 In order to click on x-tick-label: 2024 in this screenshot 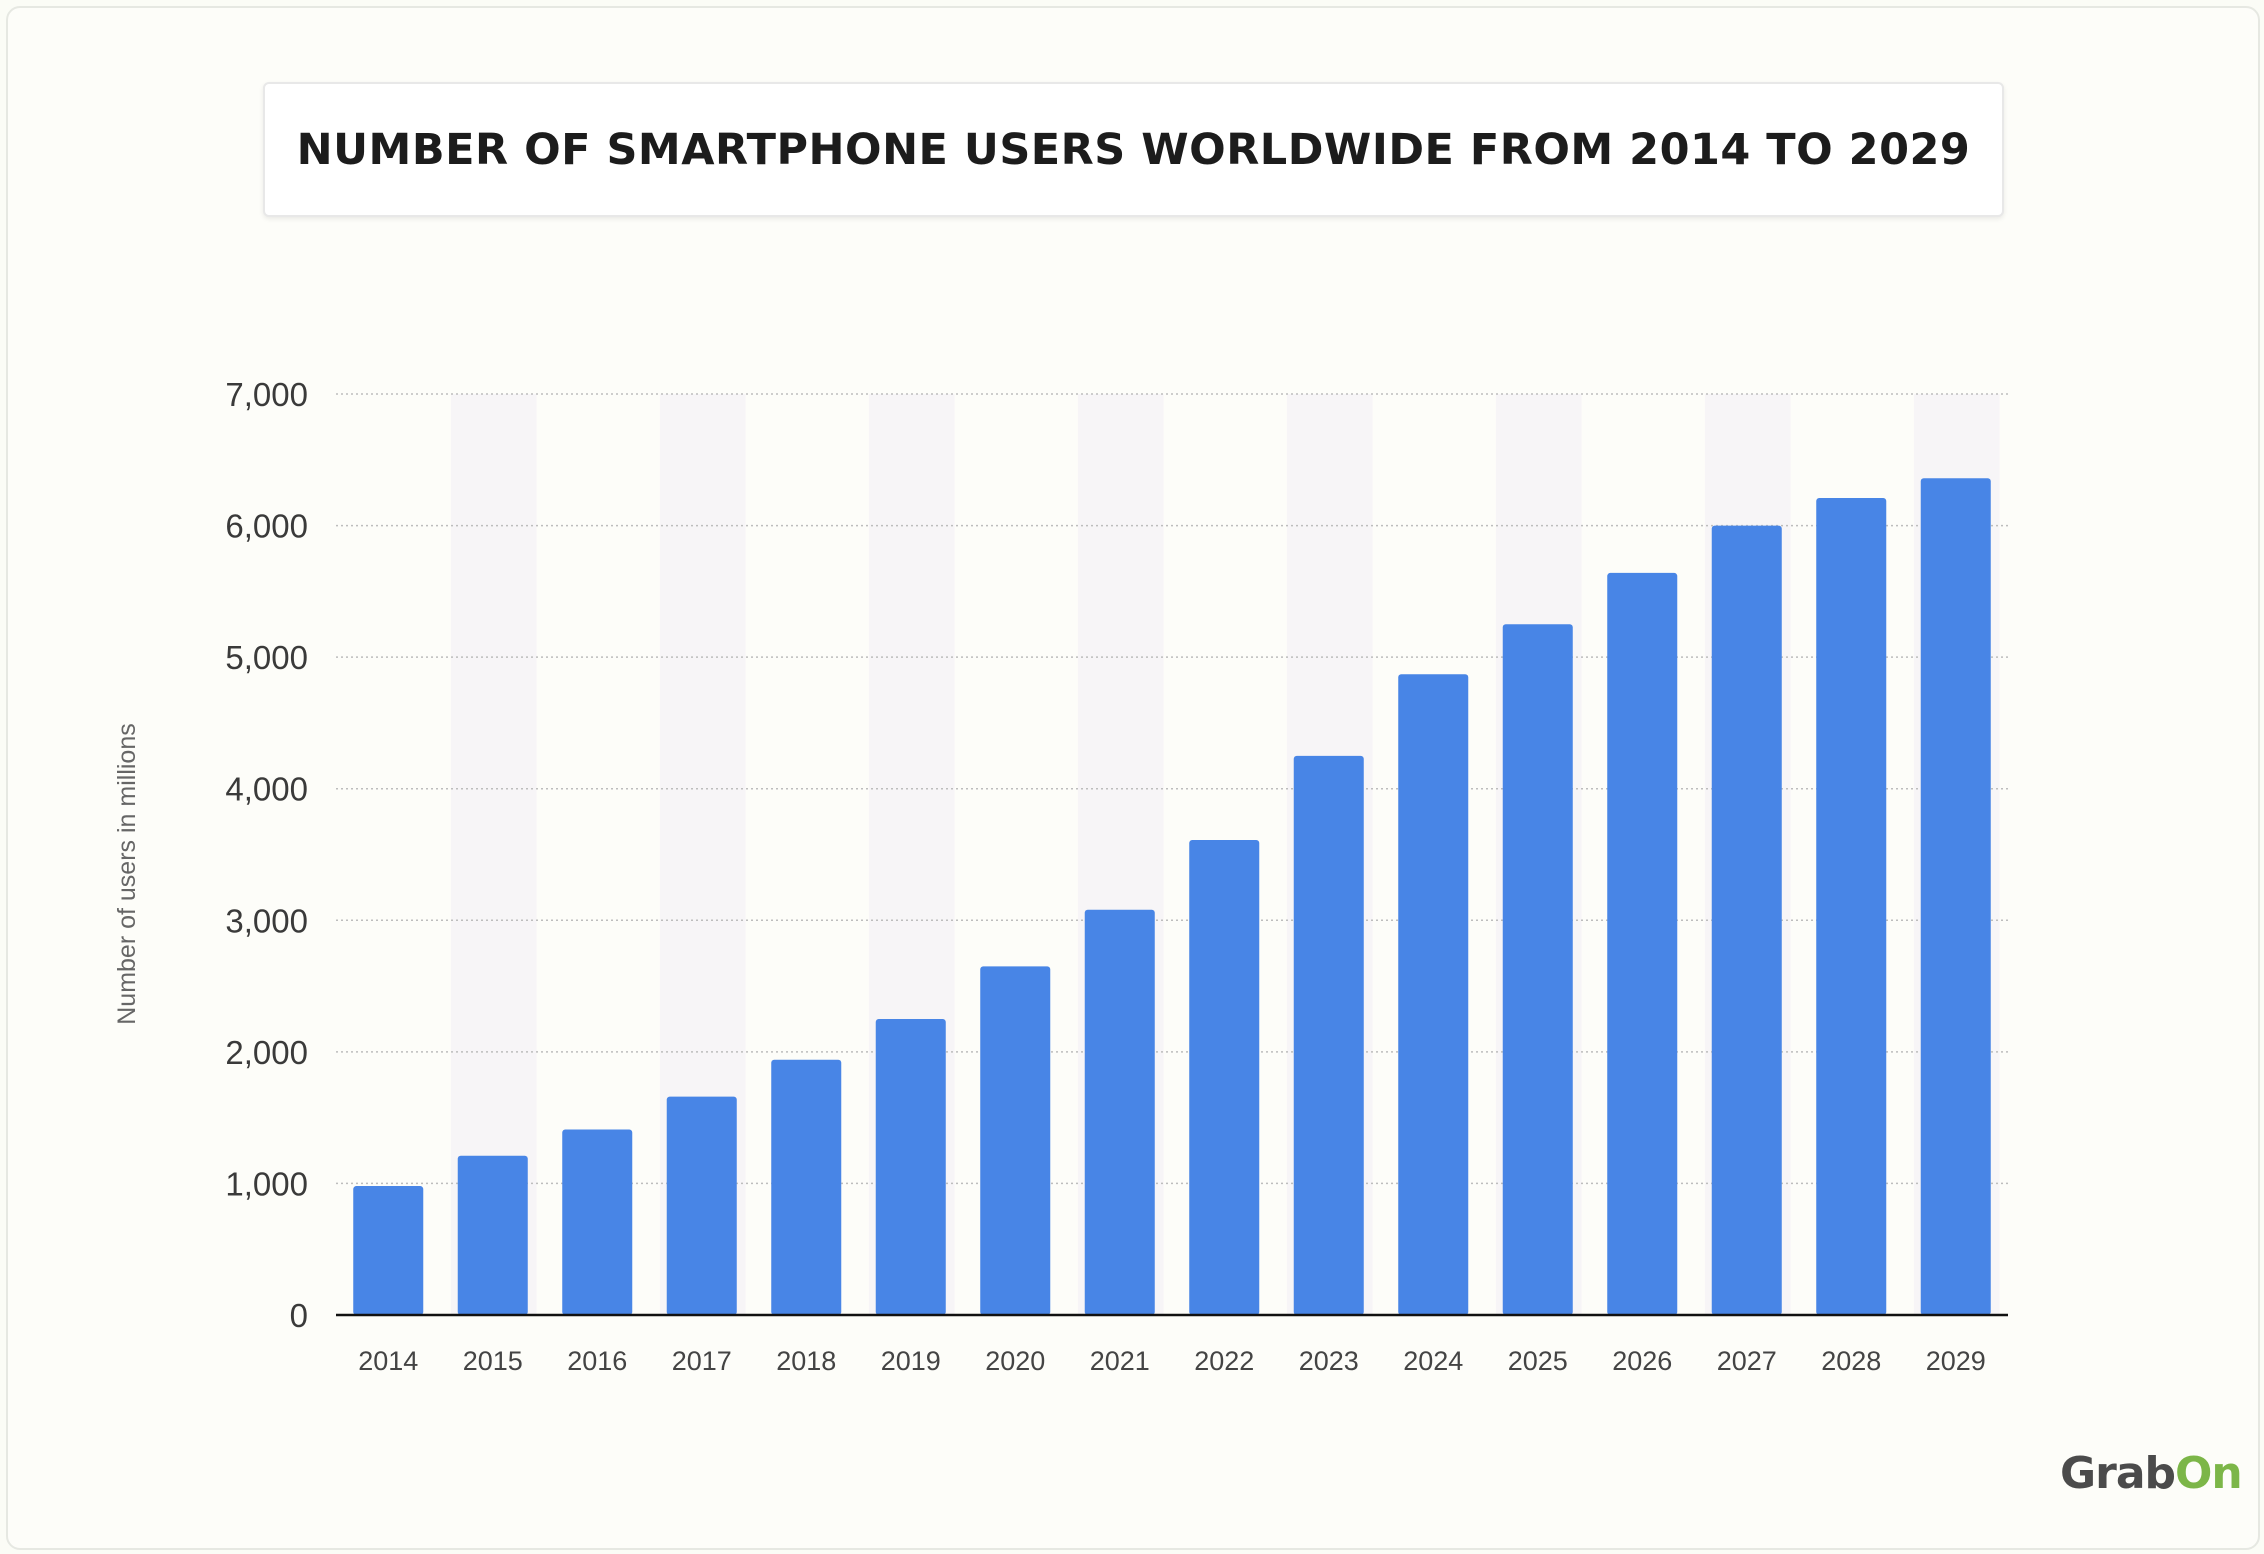, I will do `click(1433, 1361)`.